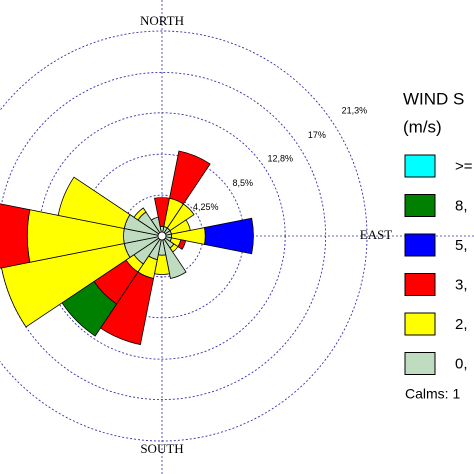  I want to click on direction-label: SOUTH, so click(161, 448).